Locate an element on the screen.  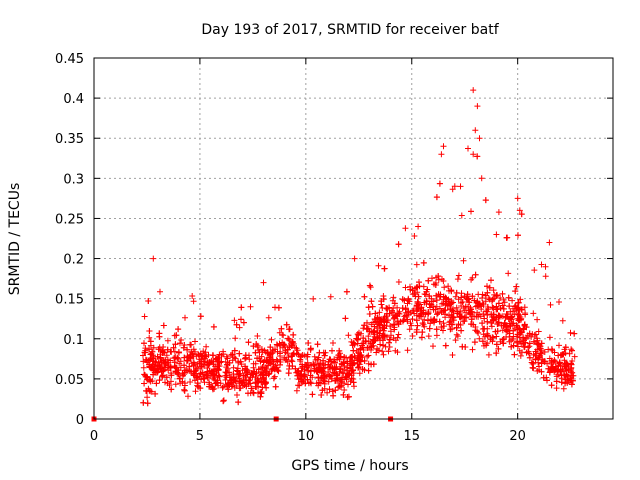
y-tick-label: 0 is located at coordinates (80, 420).